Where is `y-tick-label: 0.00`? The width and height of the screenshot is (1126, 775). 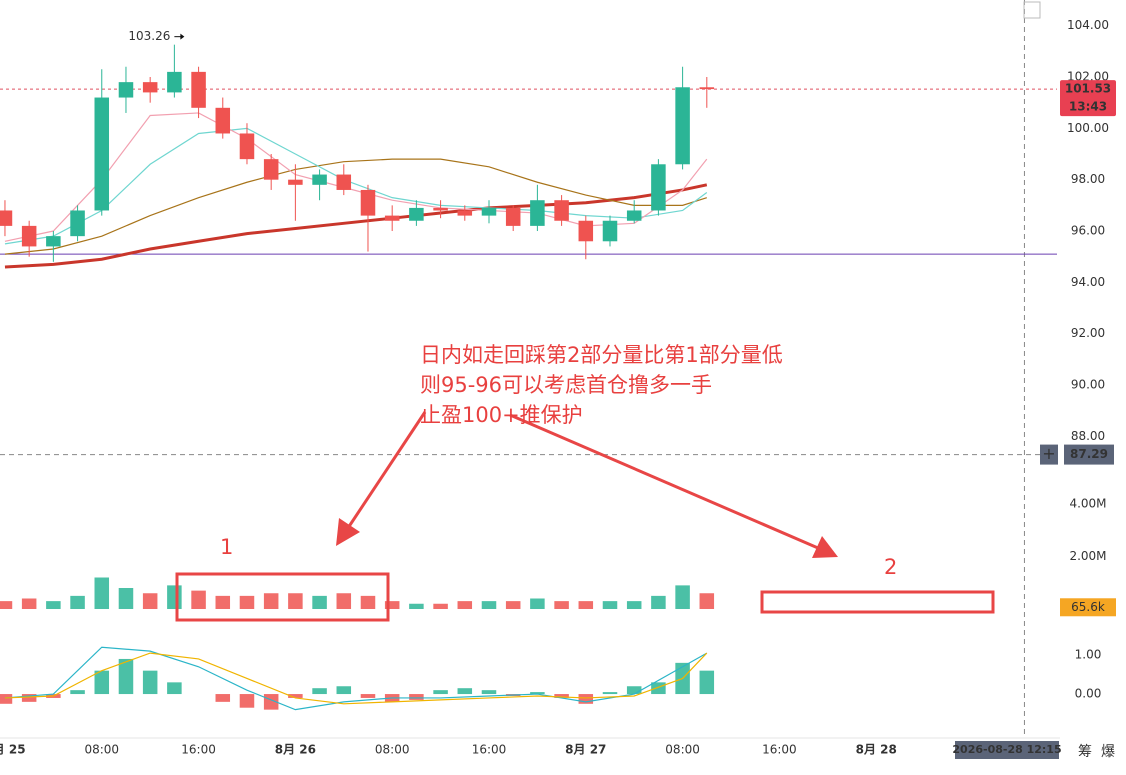
y-tick-label: 0.00 is located at coordinates (1088, 694).